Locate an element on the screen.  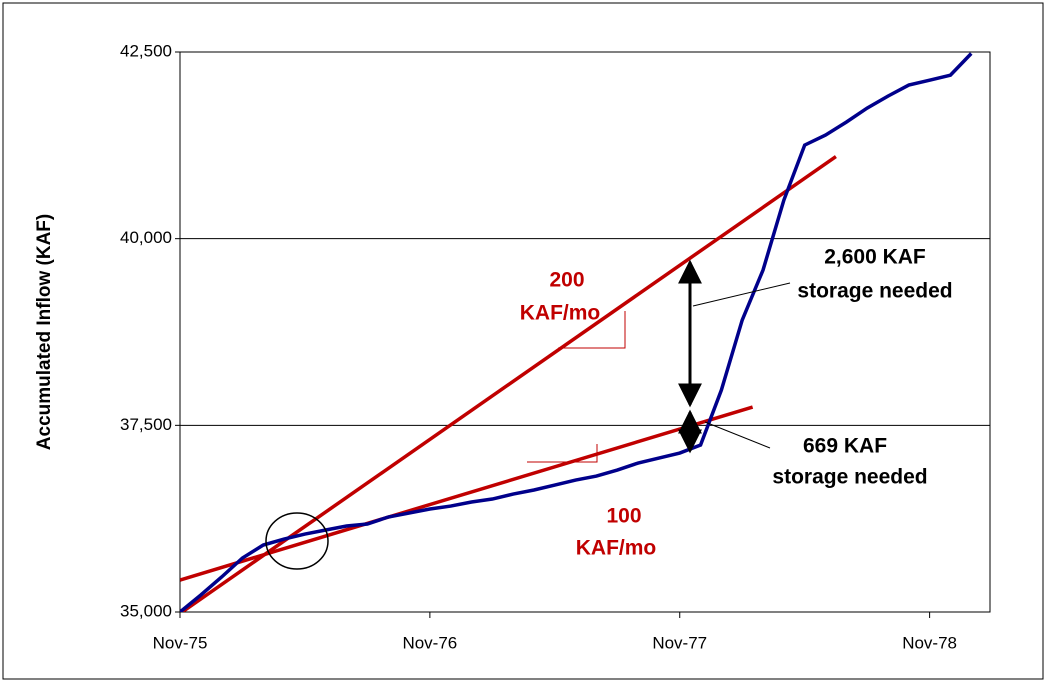
x-tick-label: Nov-78 is located at coordinates (929, 642).